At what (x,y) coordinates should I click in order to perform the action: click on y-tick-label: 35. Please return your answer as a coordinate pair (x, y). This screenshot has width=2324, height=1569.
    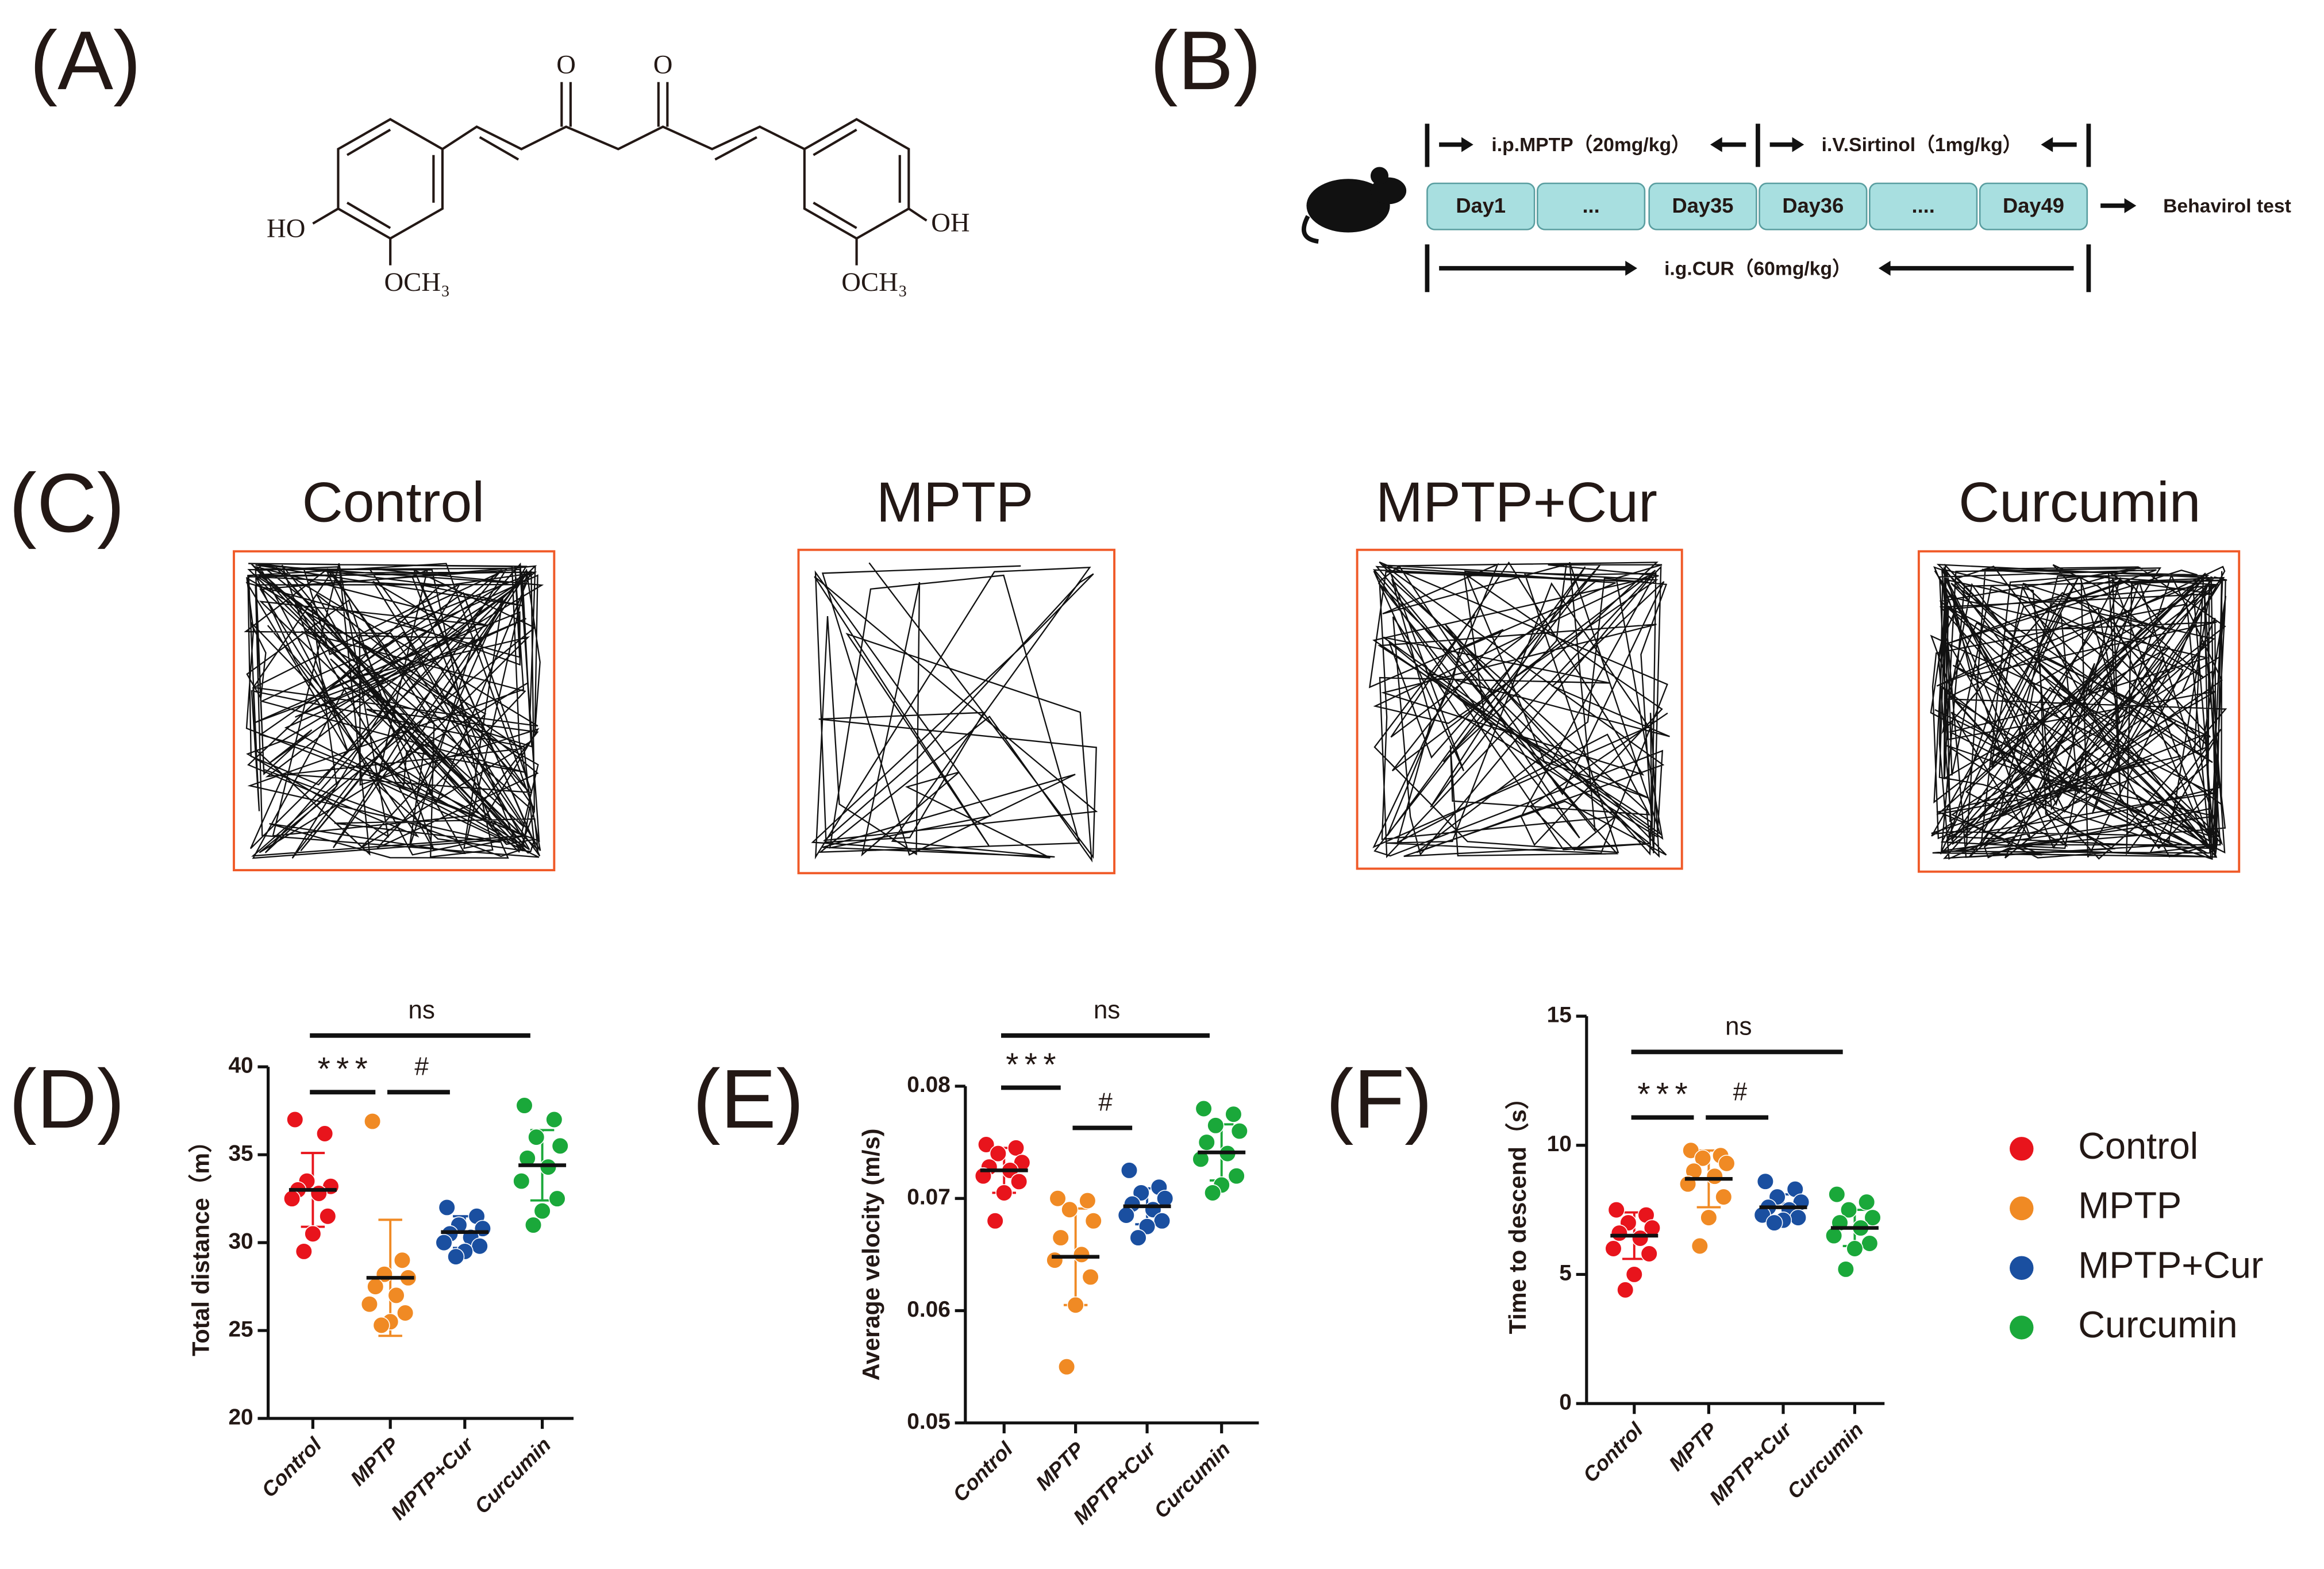
    Looking at the image, I should click on (240, 1153).